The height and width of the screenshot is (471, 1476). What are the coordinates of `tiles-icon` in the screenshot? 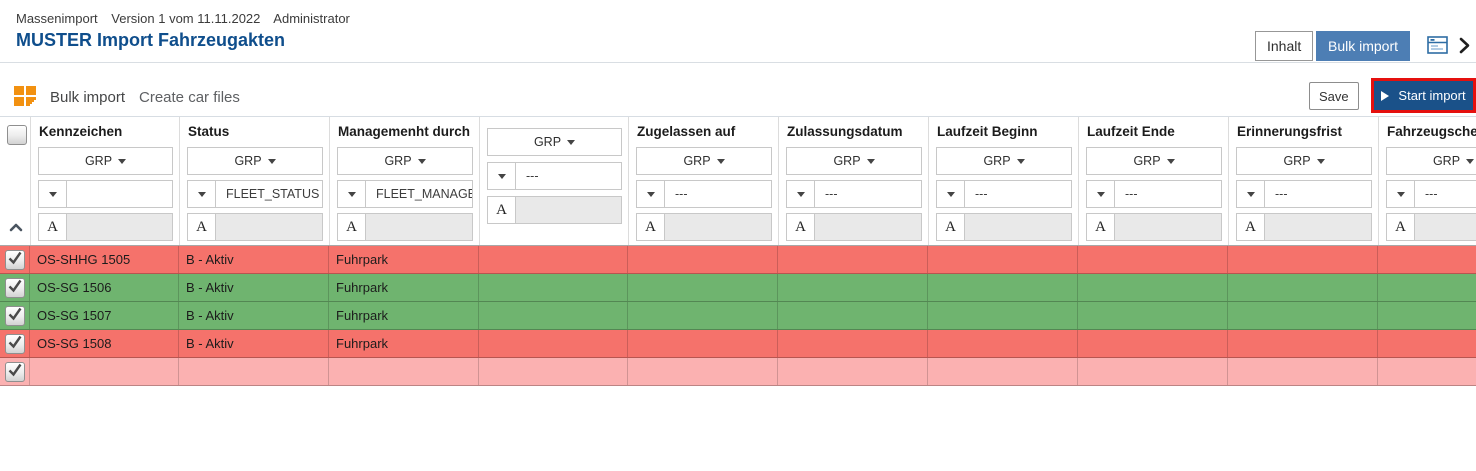 It's located at (25, 96).